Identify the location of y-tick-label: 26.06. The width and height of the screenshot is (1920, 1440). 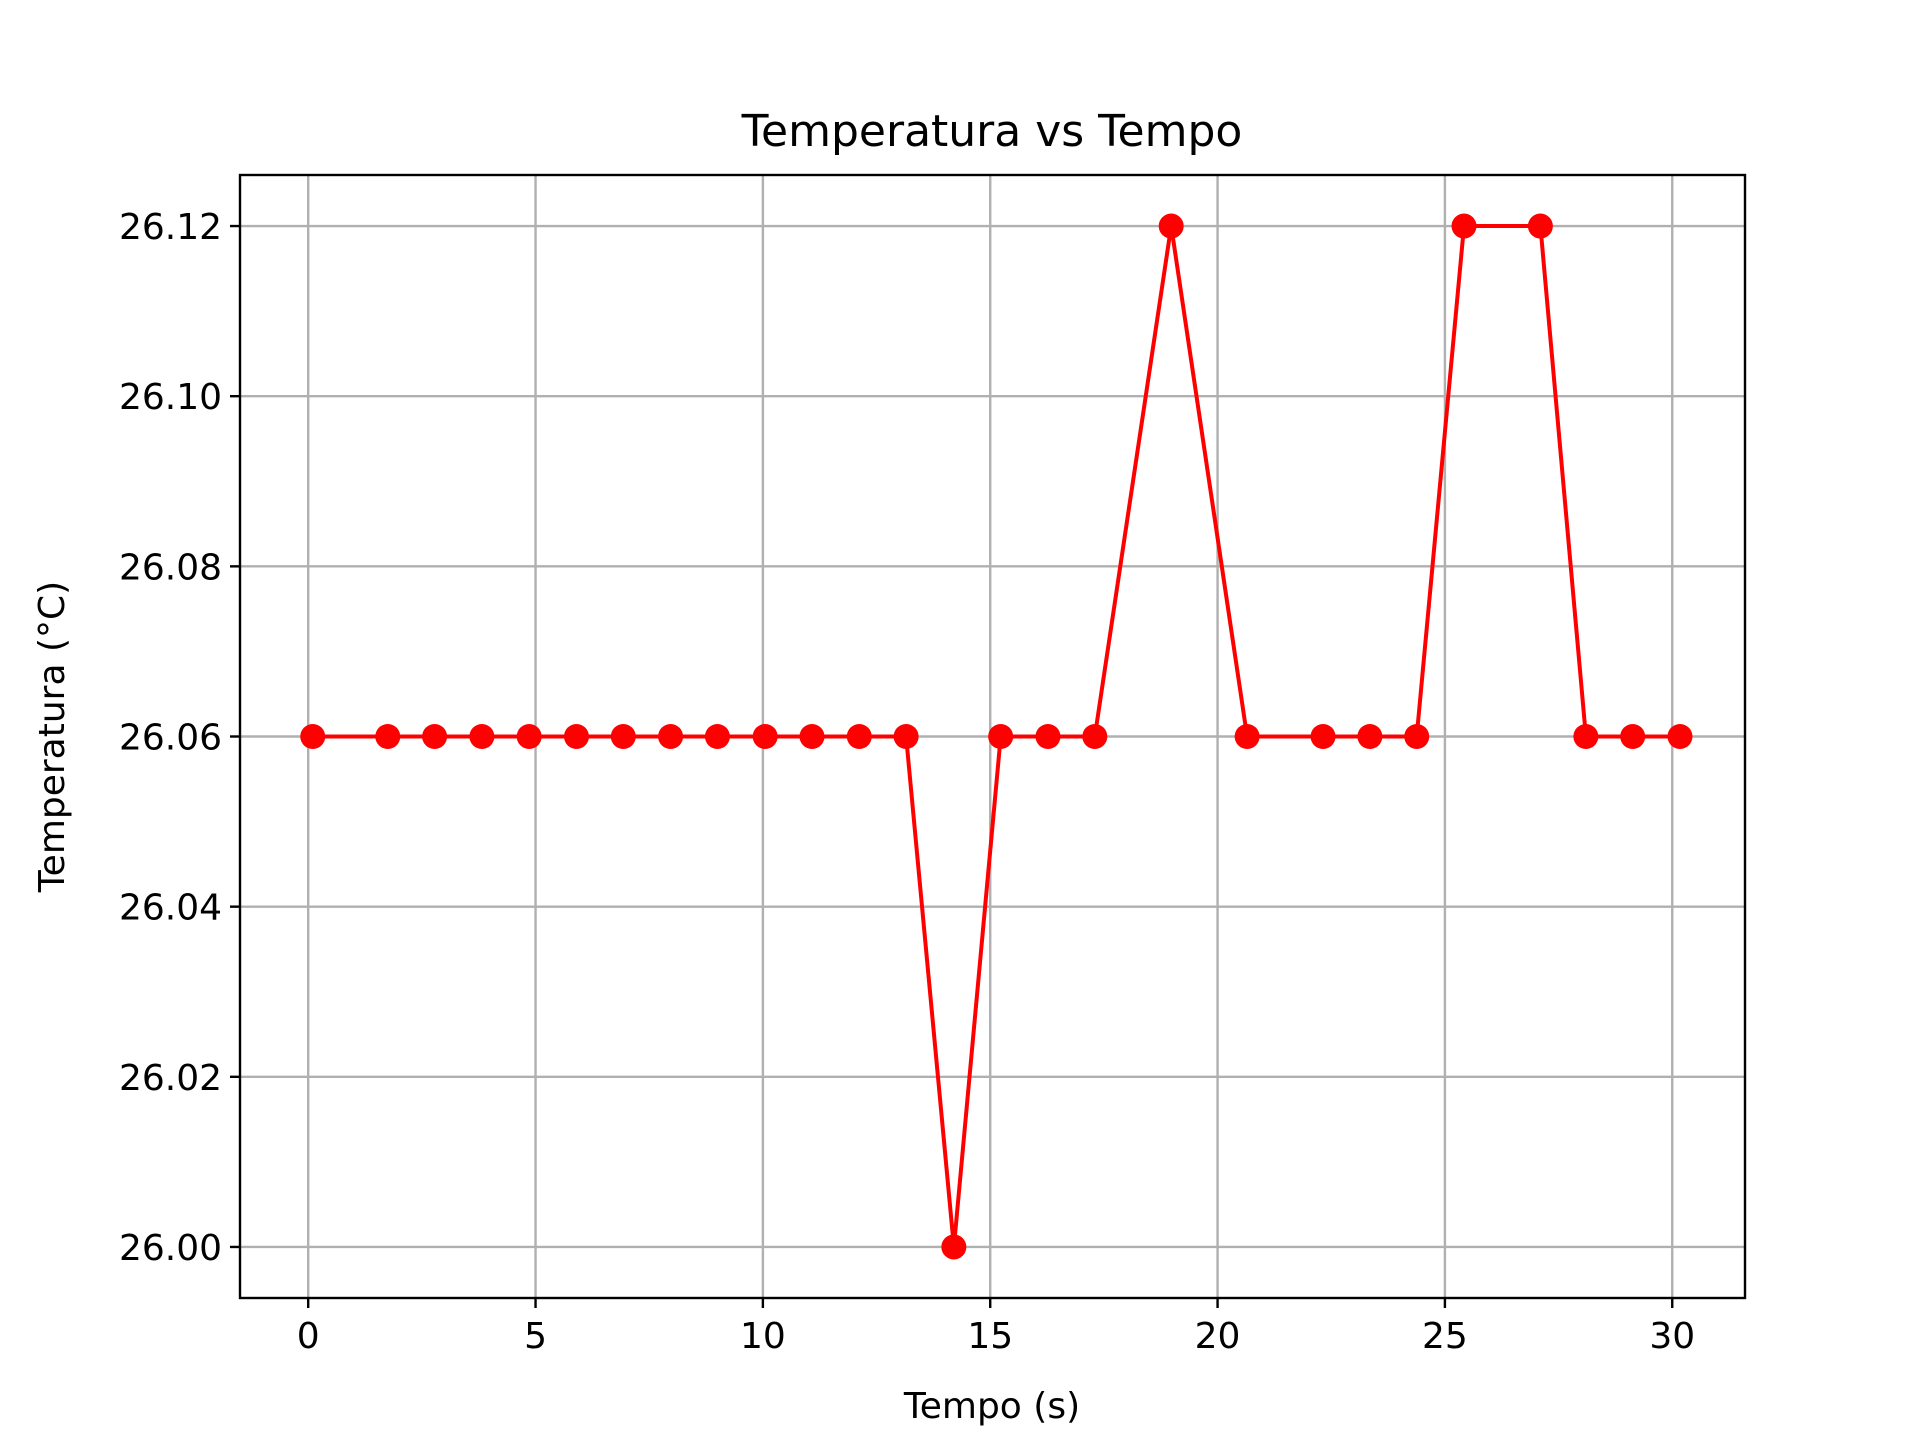
(170, 738).